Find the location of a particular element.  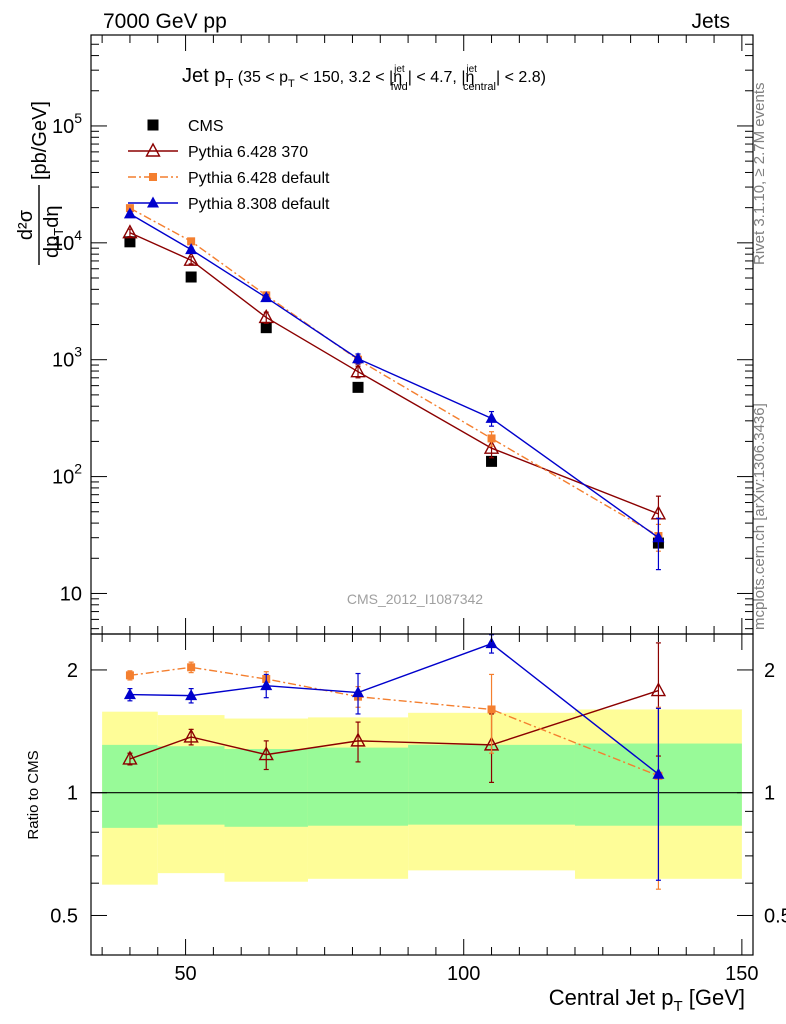

title-cen-sub: central is located at coordinates (479, 87).